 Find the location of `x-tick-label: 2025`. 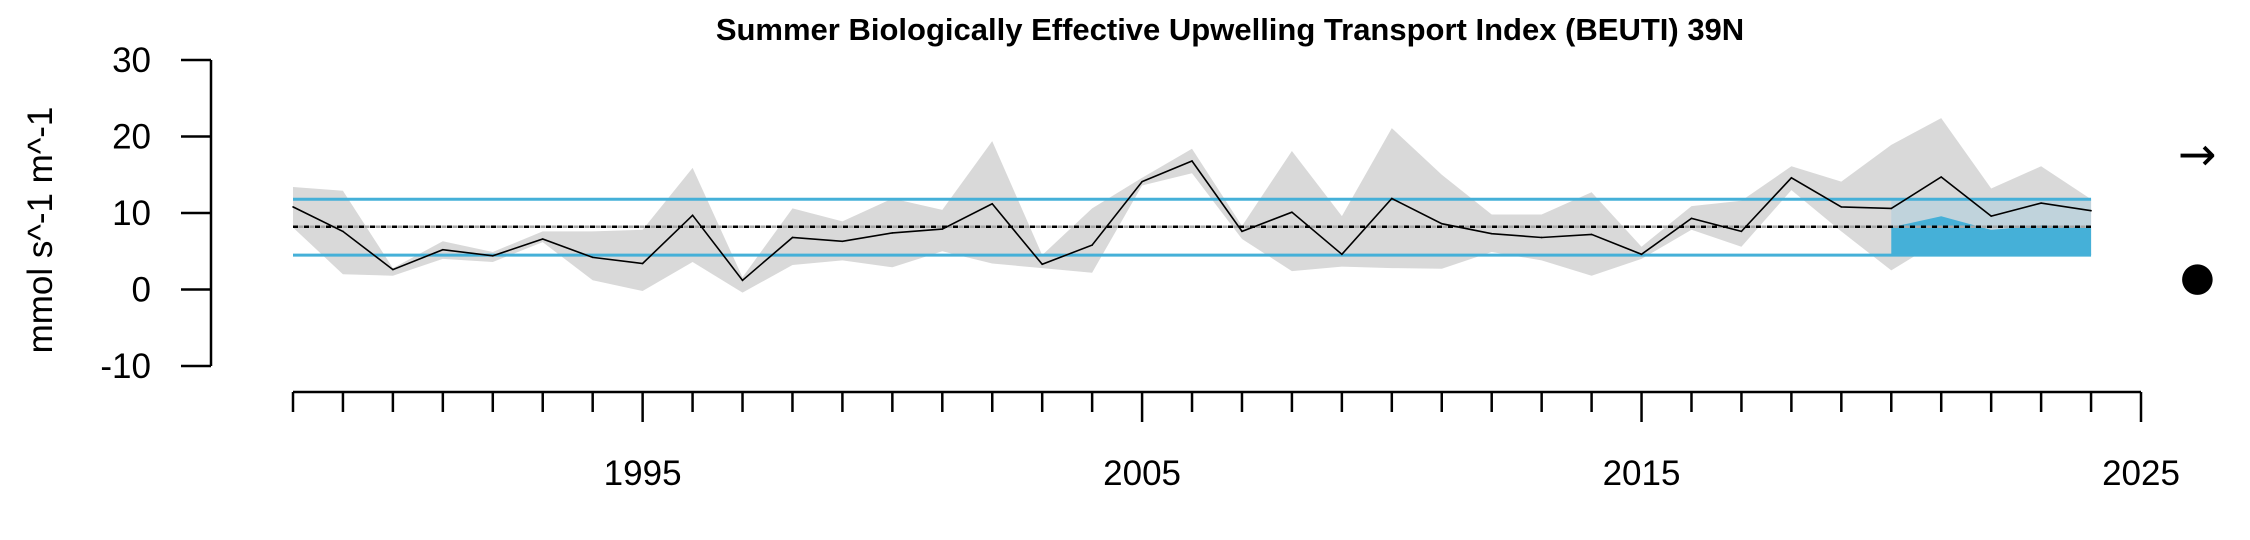

x-tick-label: 2025 is located at coordinates (2141, 473).